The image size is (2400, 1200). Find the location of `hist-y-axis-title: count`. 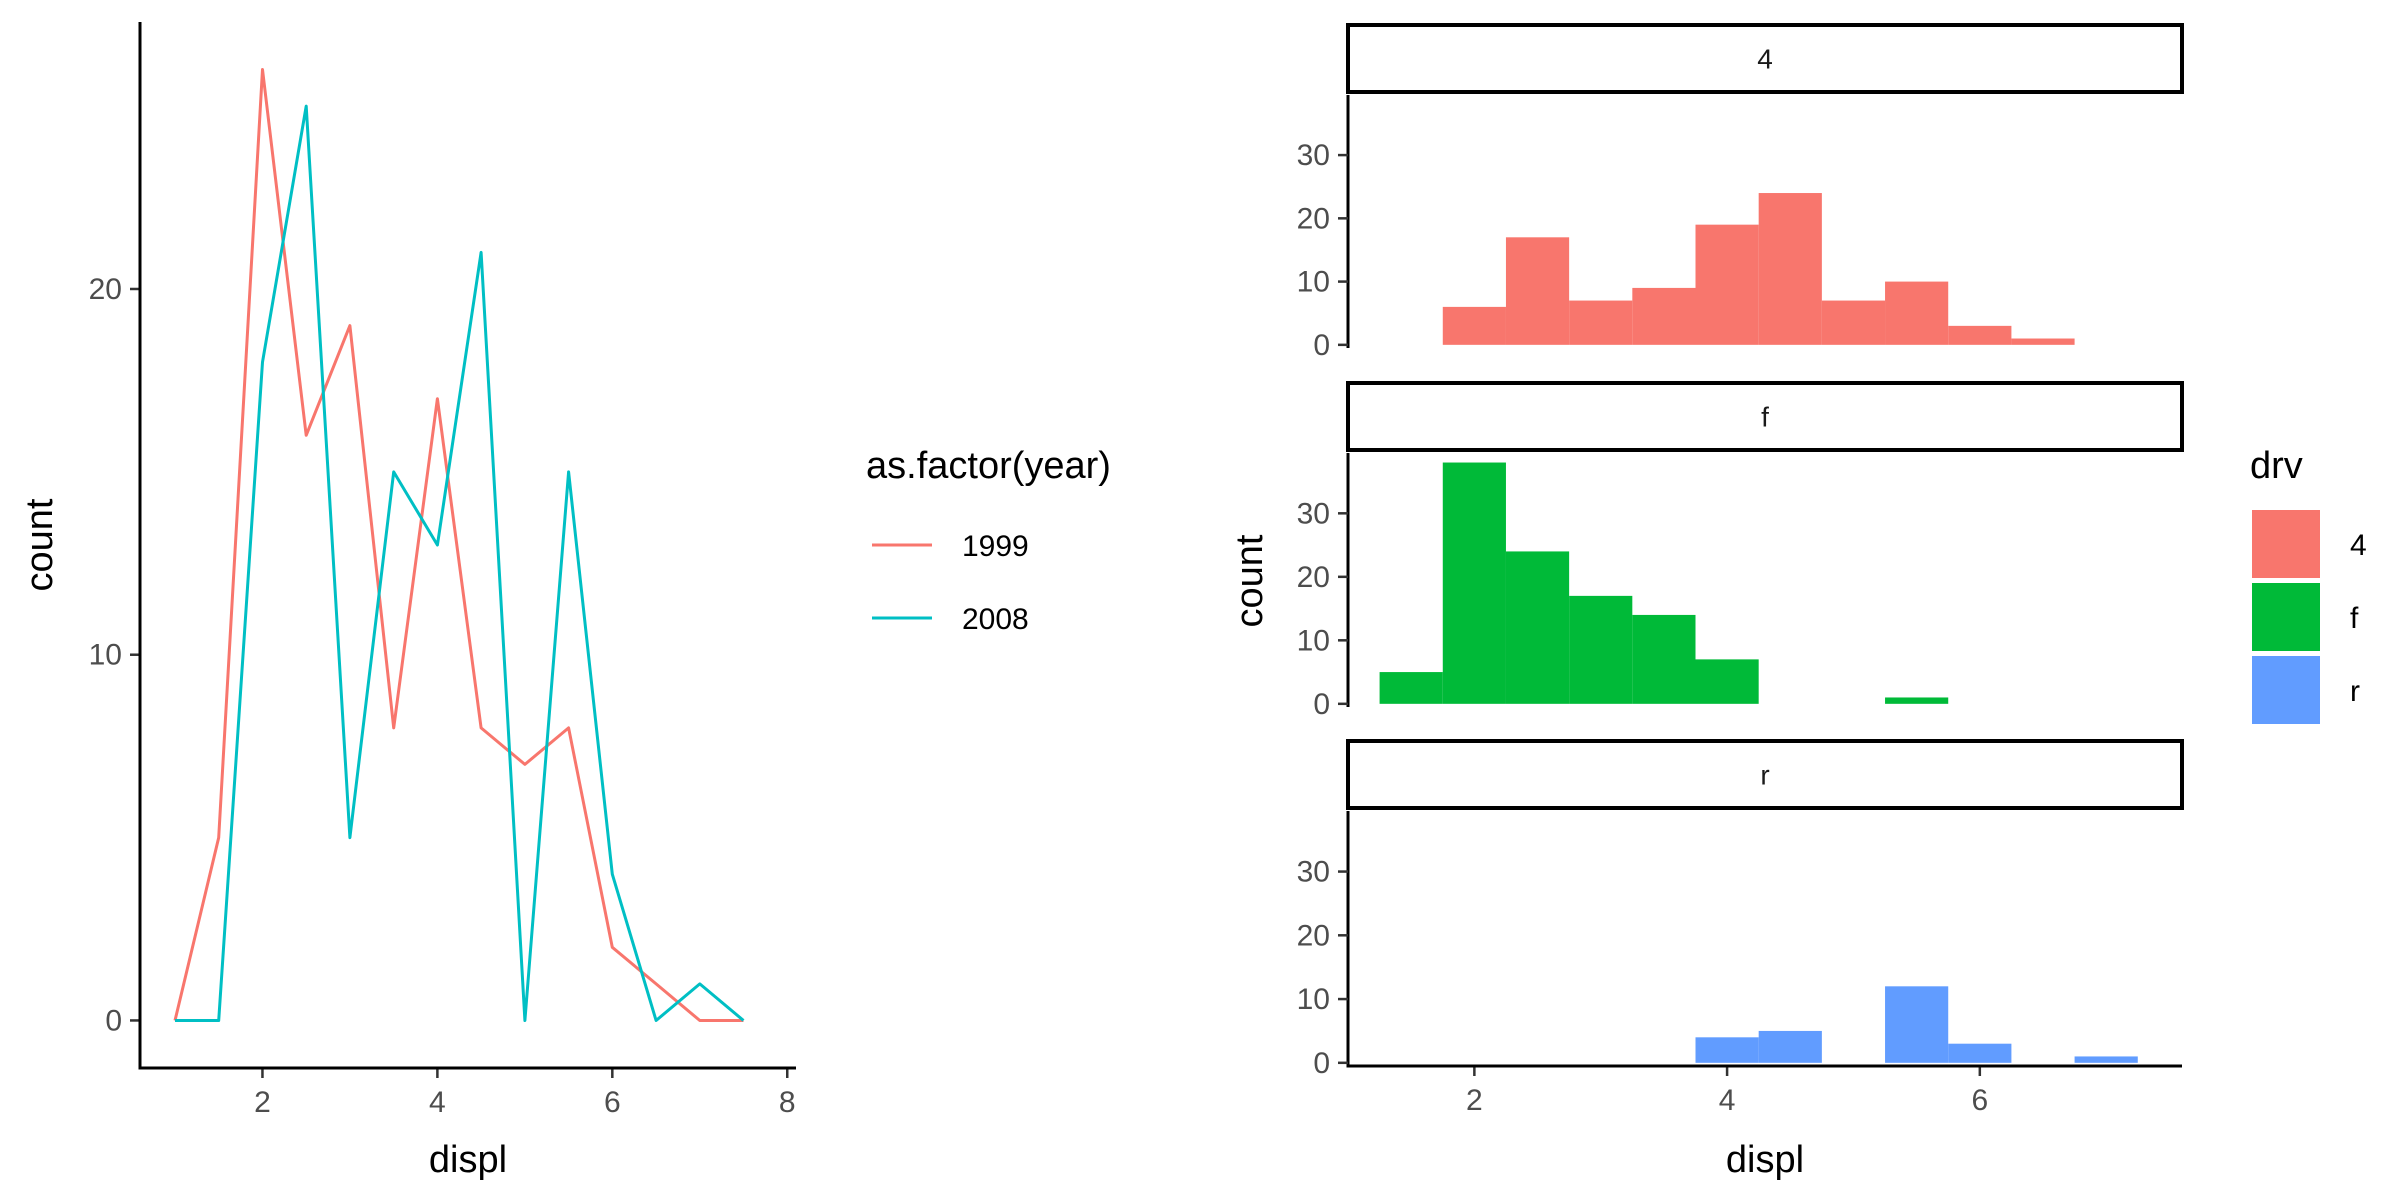

hist-y-axis-title: count is located at coordinates (1250, 580).